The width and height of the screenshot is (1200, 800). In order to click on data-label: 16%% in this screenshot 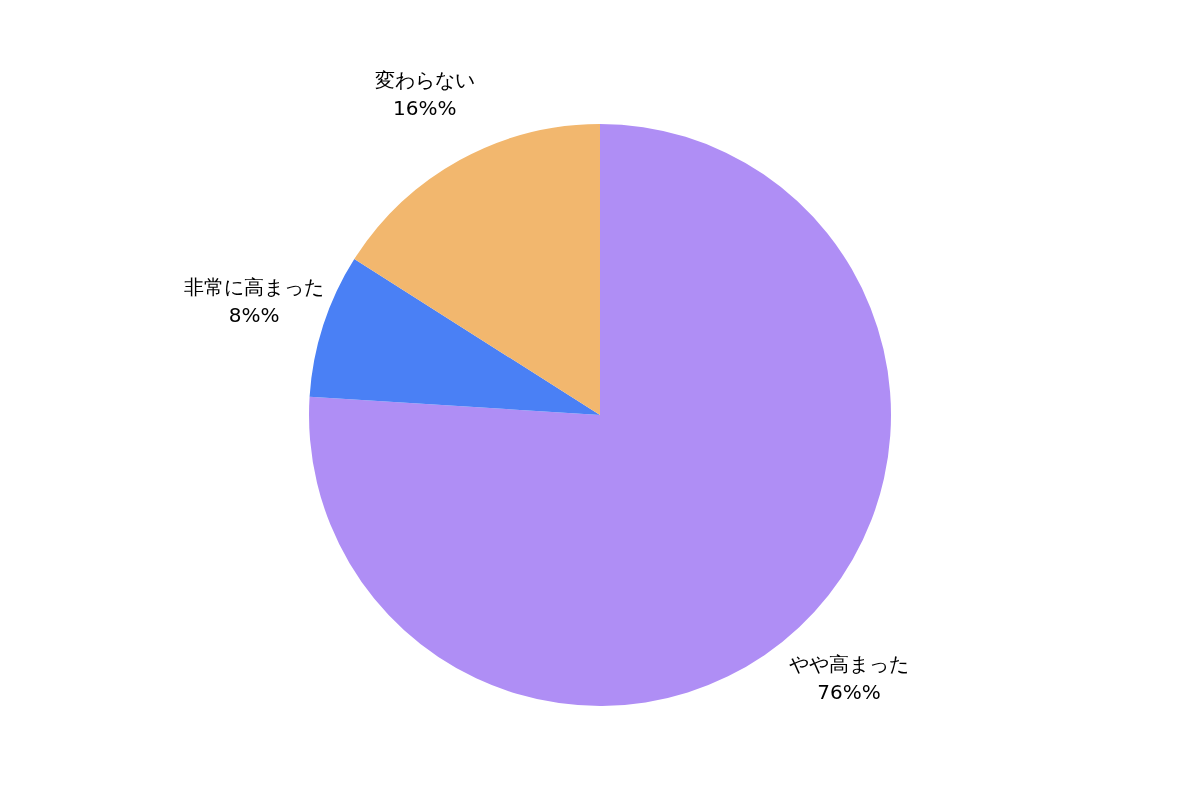, I will do `click(425, 108)`.